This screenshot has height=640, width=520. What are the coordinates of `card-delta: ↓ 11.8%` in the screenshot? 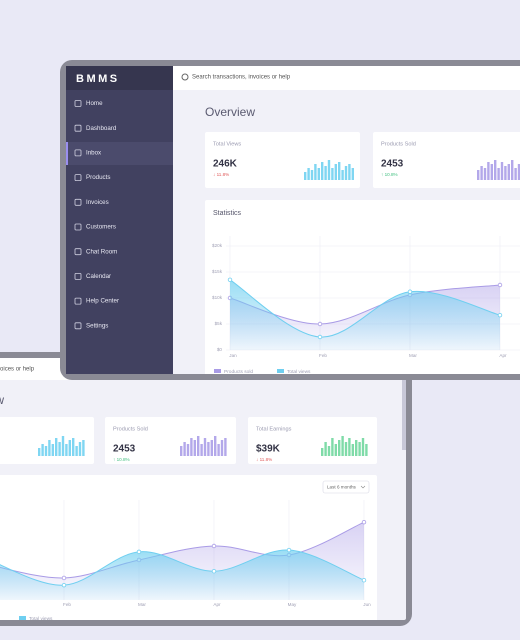 It's located at (221, 174).